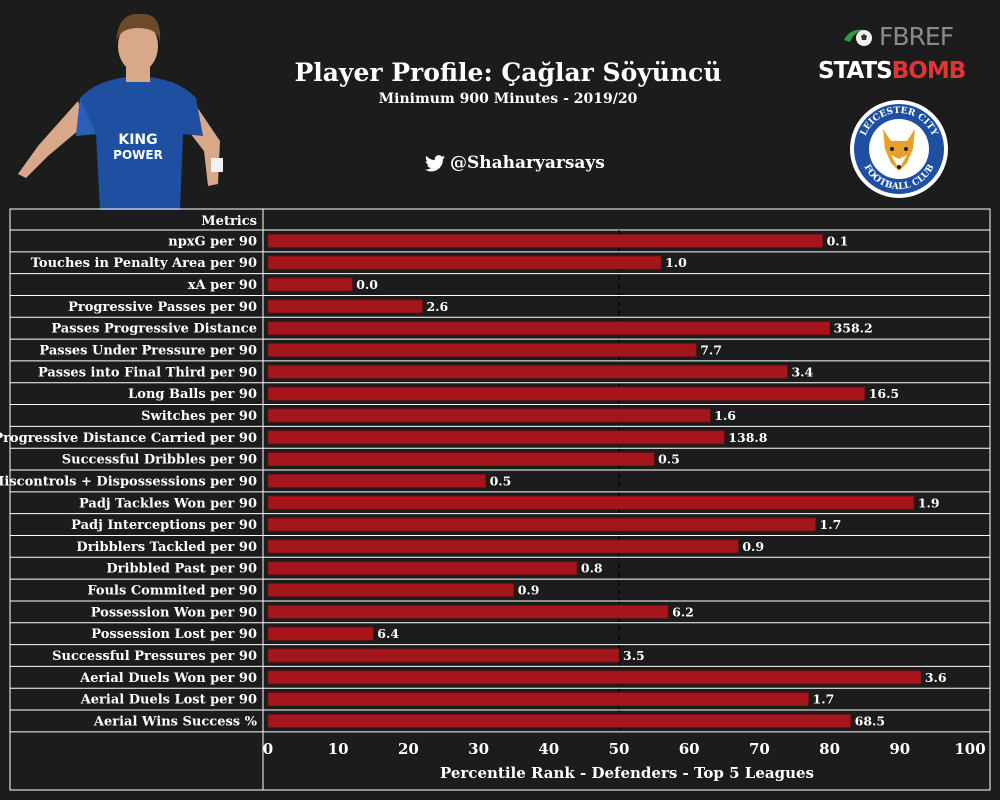  I want to click on metric-label: Miscontrols + Dispossessions per 90, so click(128, 481).